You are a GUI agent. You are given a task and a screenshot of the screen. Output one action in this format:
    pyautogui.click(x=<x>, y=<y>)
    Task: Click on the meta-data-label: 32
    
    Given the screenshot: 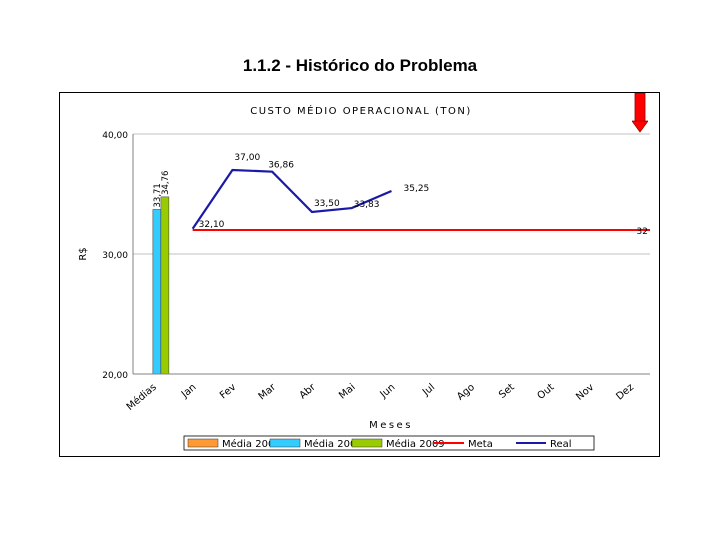 What is the action you would take?
    pyautogui.click(x=642, y=232)
    